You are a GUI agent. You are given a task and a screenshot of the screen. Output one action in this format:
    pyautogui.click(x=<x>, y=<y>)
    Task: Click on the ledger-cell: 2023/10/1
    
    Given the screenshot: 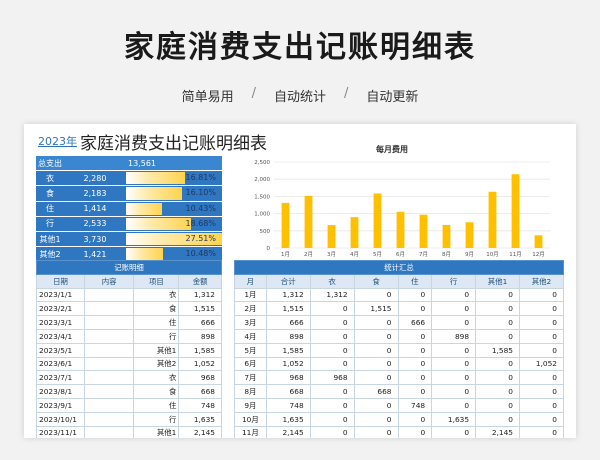 What is the action you would take?
    pyautogui.click(x=60, y=419)
    